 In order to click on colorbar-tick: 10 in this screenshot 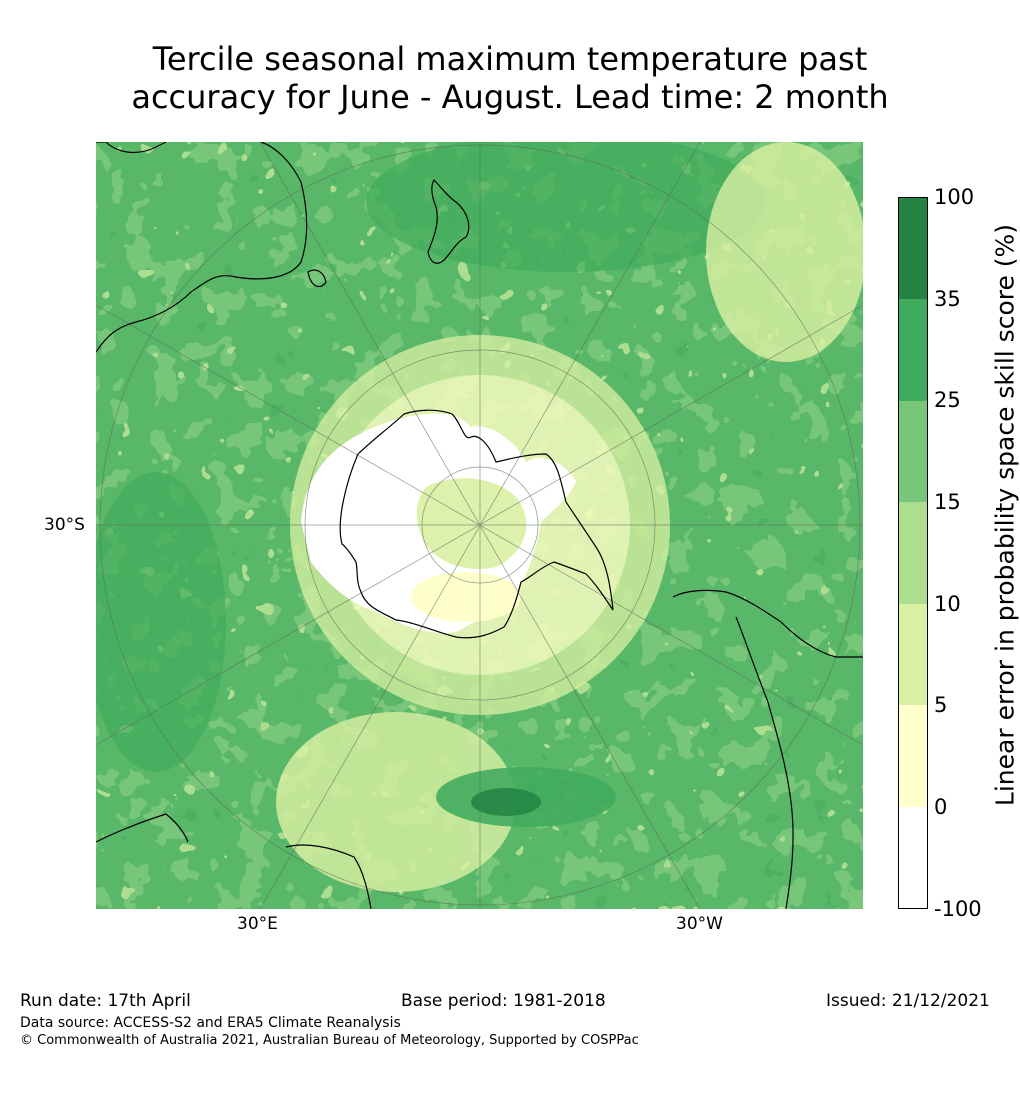, I will do `click(947, 604)`.